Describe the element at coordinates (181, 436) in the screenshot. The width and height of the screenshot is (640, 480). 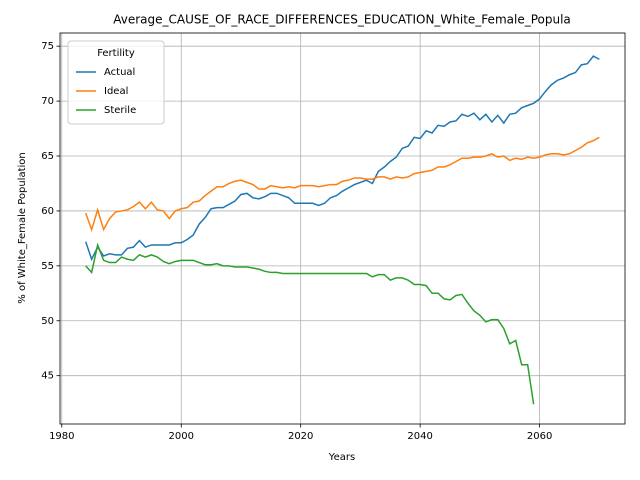
I see `x-tick-label: 2000` at that location.